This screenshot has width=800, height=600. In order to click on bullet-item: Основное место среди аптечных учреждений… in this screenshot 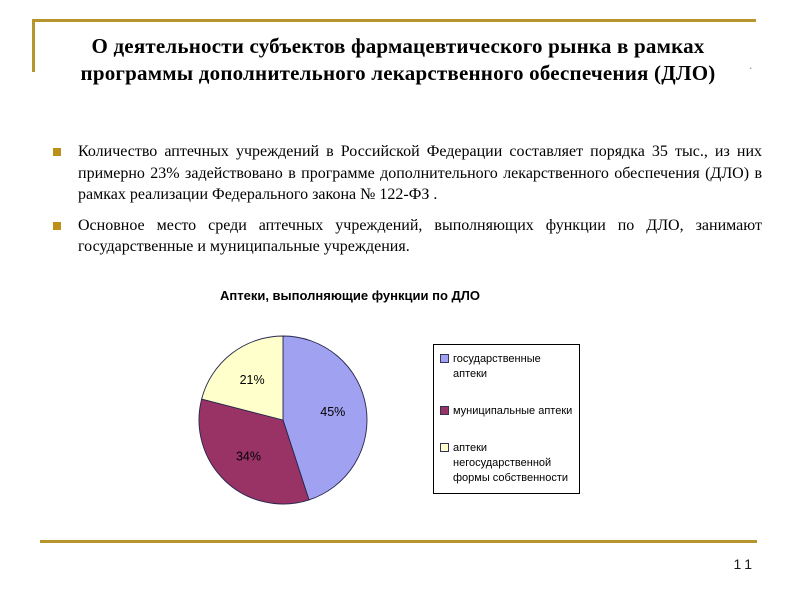, I will do `click(407, 236)`.